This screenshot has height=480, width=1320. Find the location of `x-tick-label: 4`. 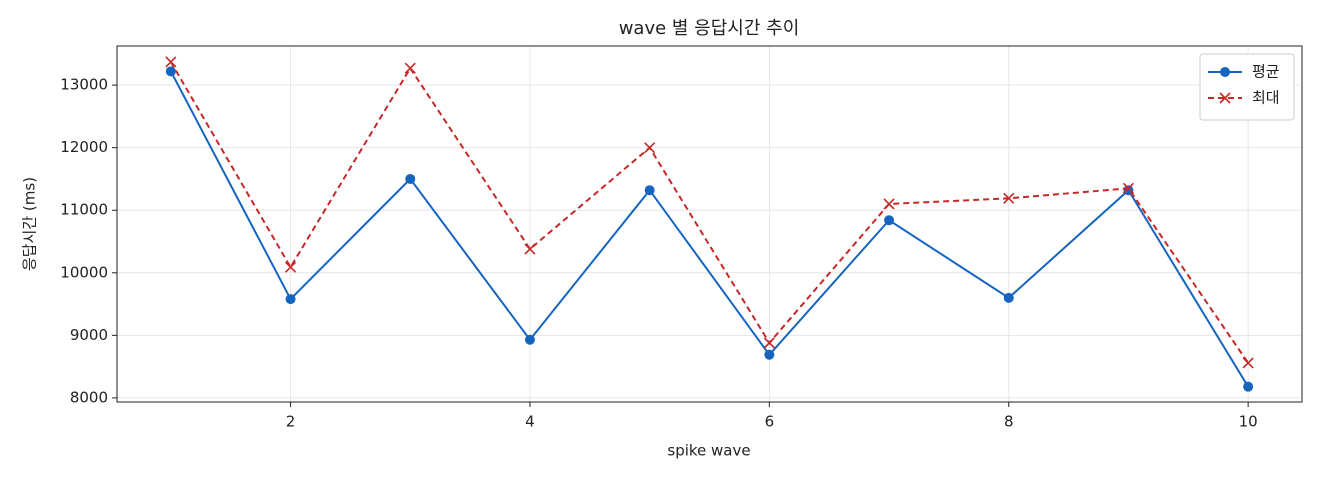

x-tick-label: 4 is located at coordinates (530, 422).